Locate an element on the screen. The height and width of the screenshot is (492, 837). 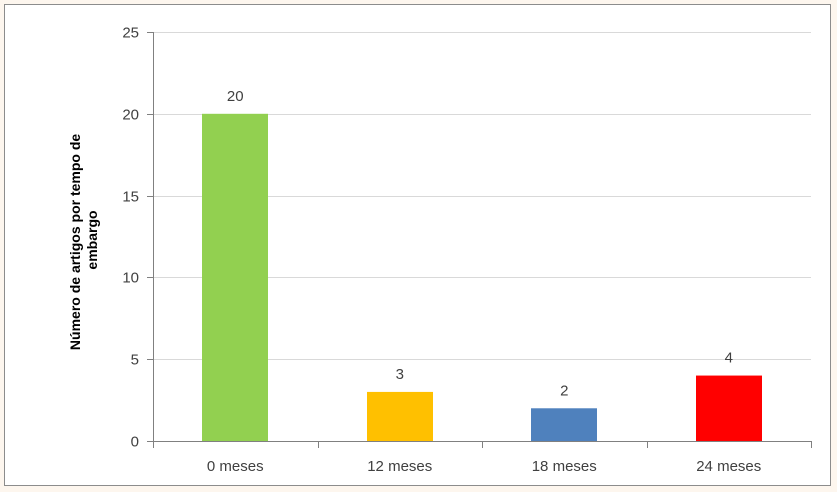
x-tick-label: 24 meses is located at coordinates (728, 466).